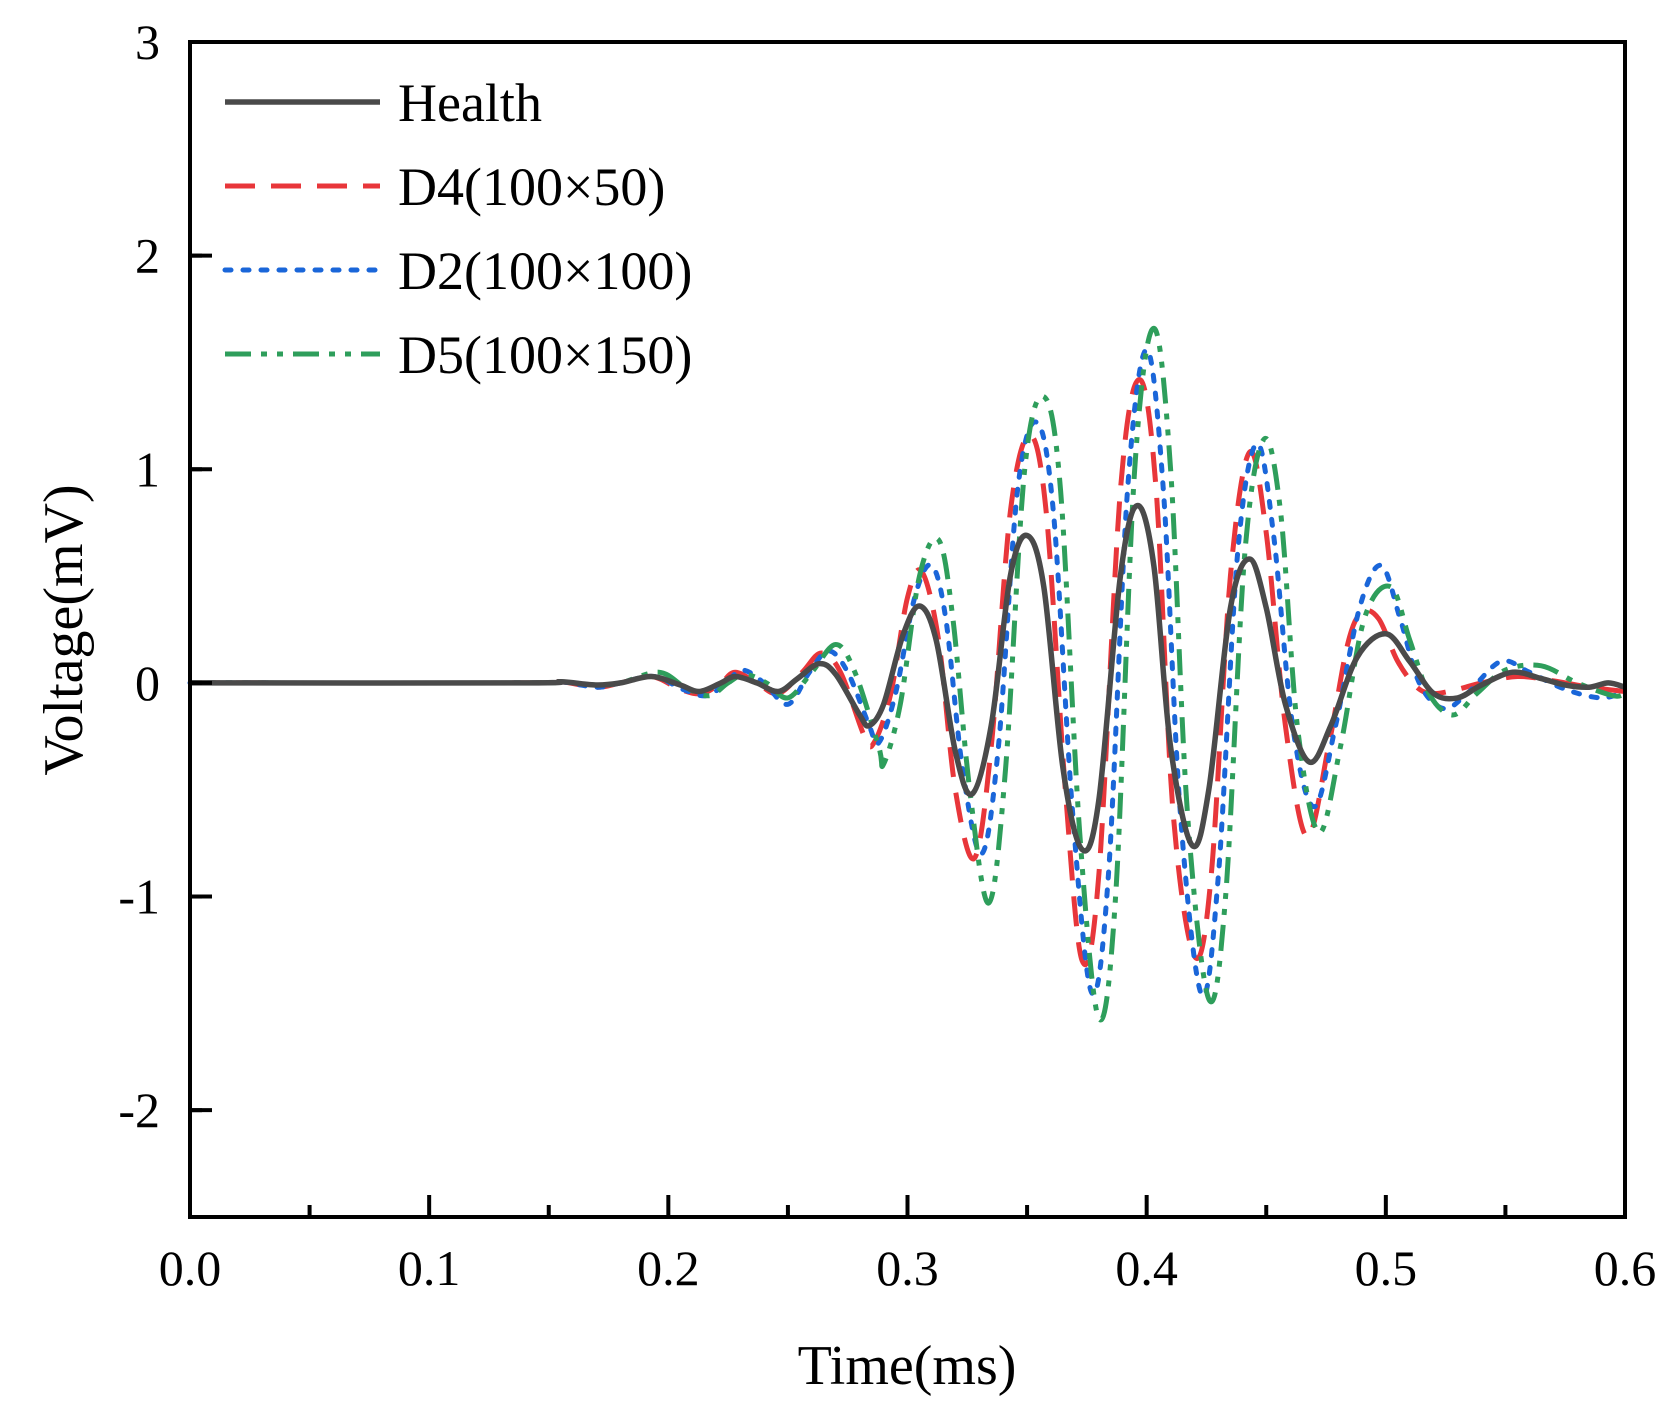  I want to click on y-tick-label: -1, so click(139, 897).